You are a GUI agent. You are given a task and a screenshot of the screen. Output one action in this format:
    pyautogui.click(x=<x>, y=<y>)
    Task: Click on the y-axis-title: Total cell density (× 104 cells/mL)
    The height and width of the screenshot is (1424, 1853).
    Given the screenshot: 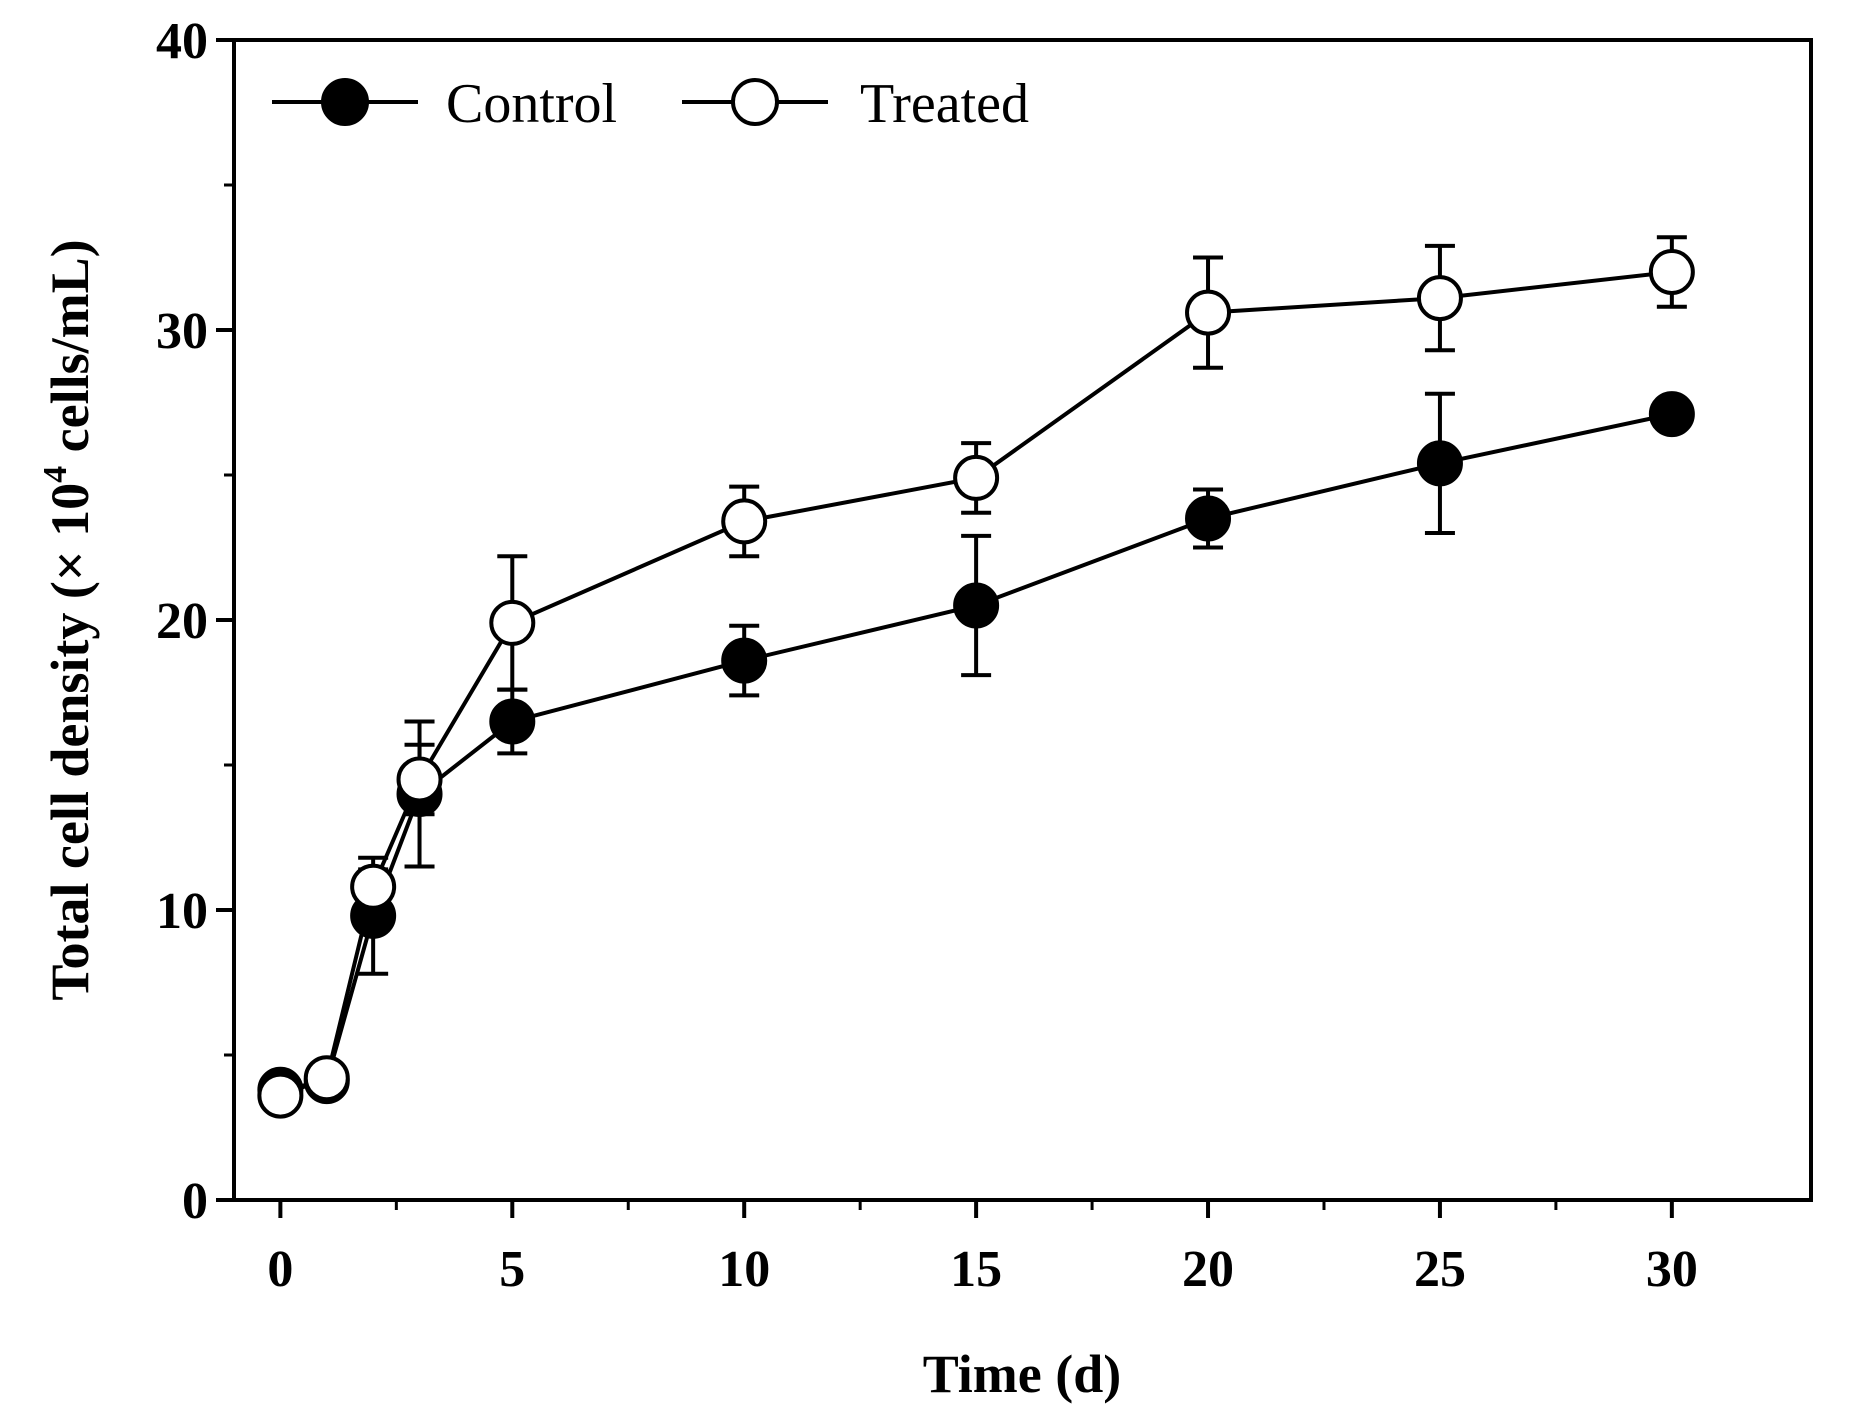 What is the action you would take?
    pyautogui.click(x=68, y=619)
    